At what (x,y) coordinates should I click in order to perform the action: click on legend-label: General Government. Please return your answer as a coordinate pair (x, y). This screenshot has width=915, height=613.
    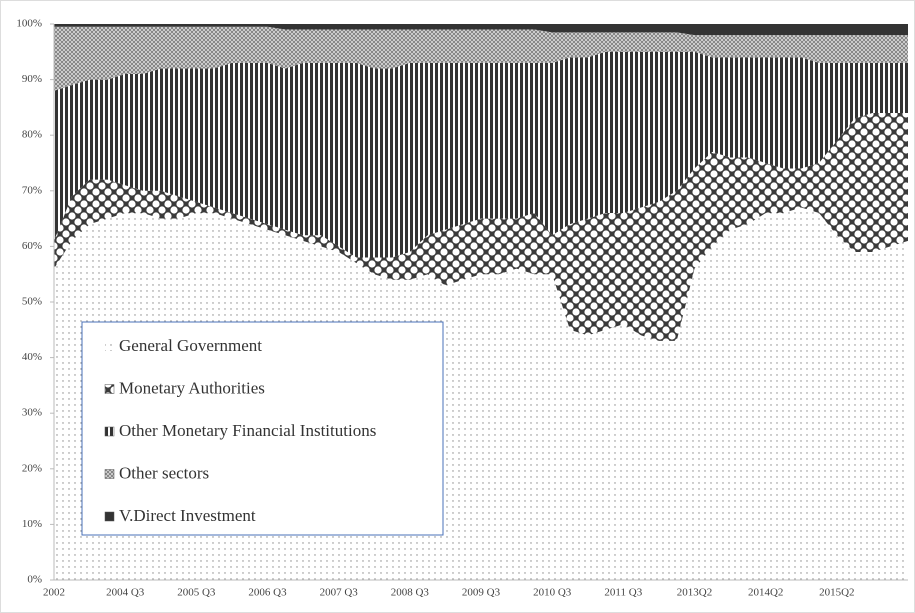
    Looking at the image, I should click on (190, 345).